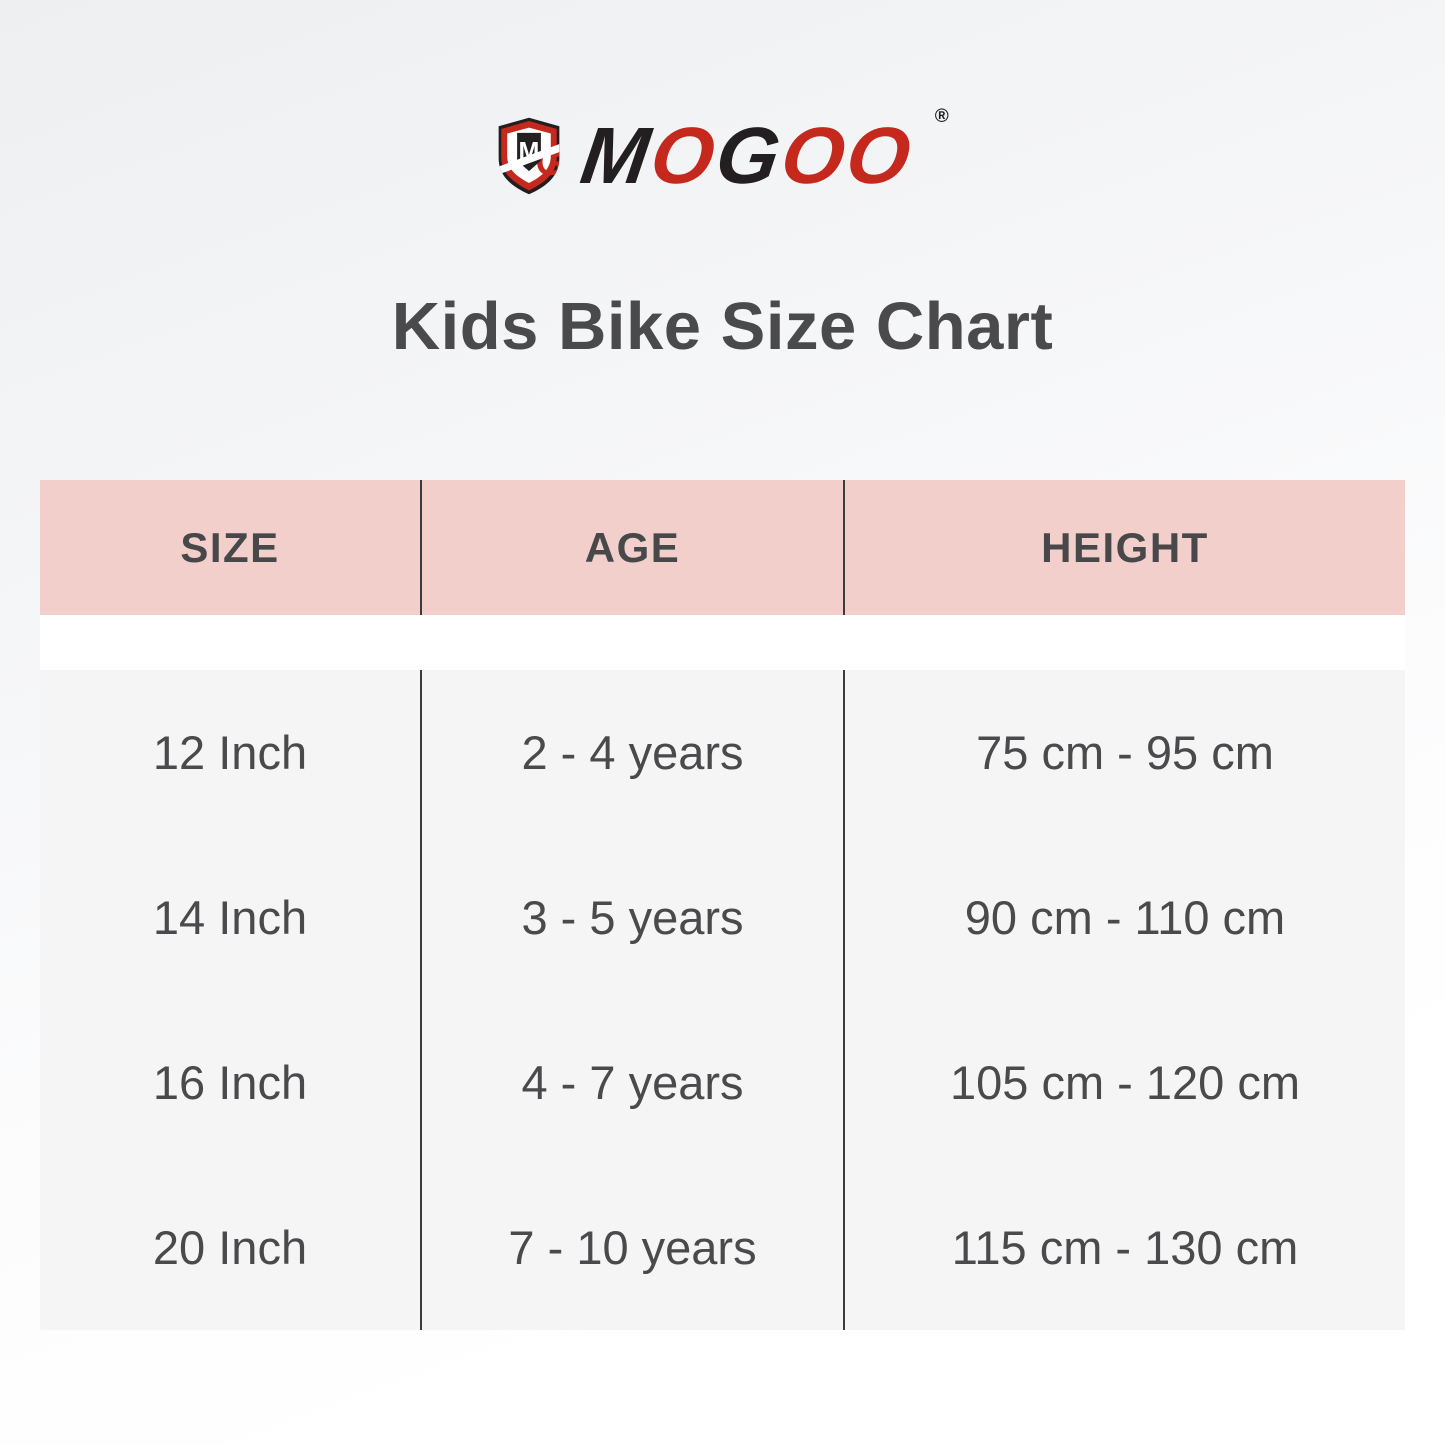  I want to click on header-cell-size: SIZE, so click(231, 547).